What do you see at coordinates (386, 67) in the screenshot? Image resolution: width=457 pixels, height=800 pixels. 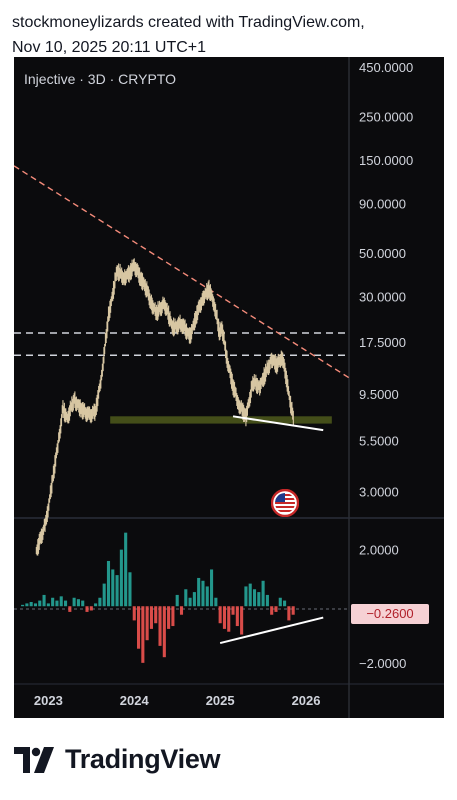 I see `price-axis-tick-label: 450.0000` at bounding box center [386, 67].